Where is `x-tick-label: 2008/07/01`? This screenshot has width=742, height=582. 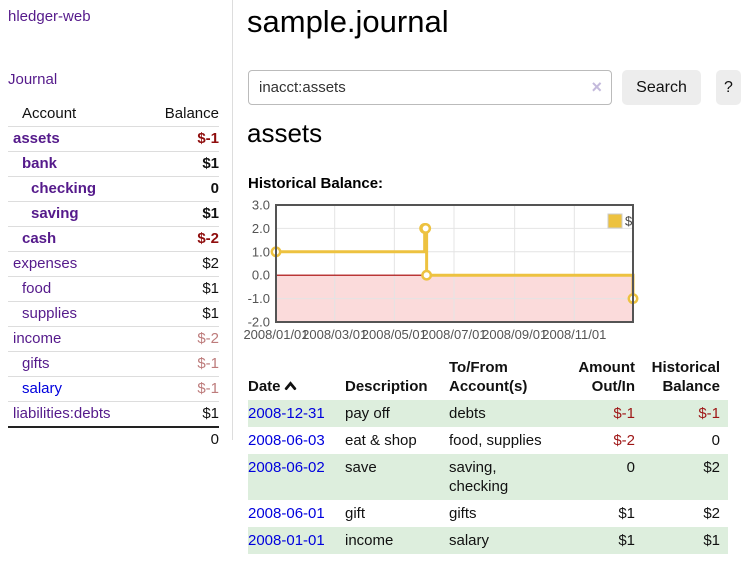
x-tick-label: 2008/07/01 is located at coordinates (453, 334).